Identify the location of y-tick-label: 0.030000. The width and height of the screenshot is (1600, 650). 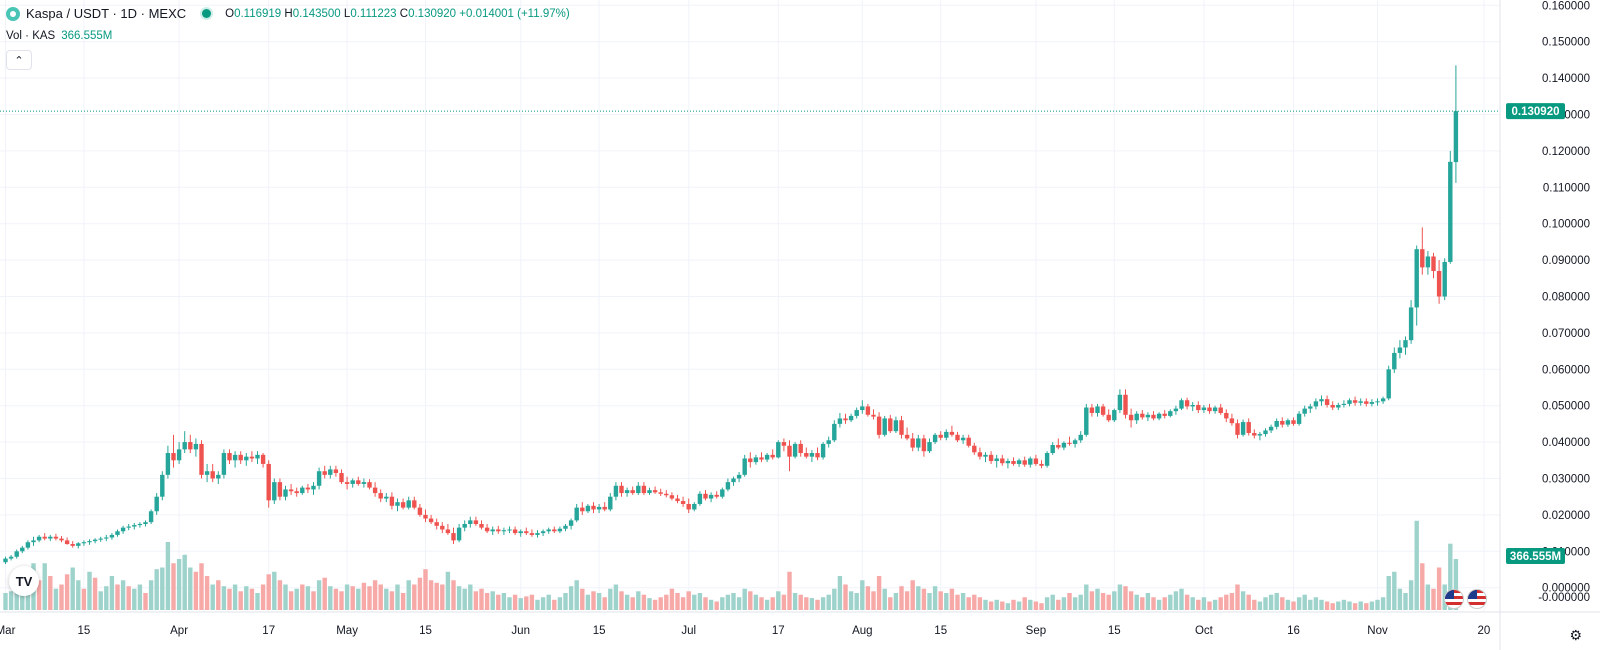
(1566, 480).